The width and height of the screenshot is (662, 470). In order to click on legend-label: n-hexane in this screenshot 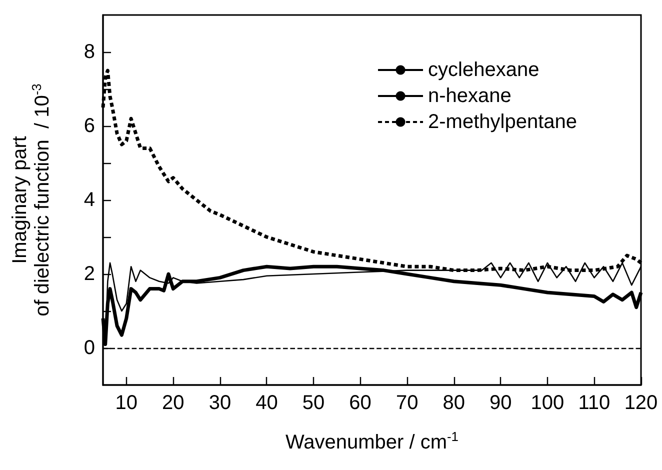, I will do `click(470, 96)`.